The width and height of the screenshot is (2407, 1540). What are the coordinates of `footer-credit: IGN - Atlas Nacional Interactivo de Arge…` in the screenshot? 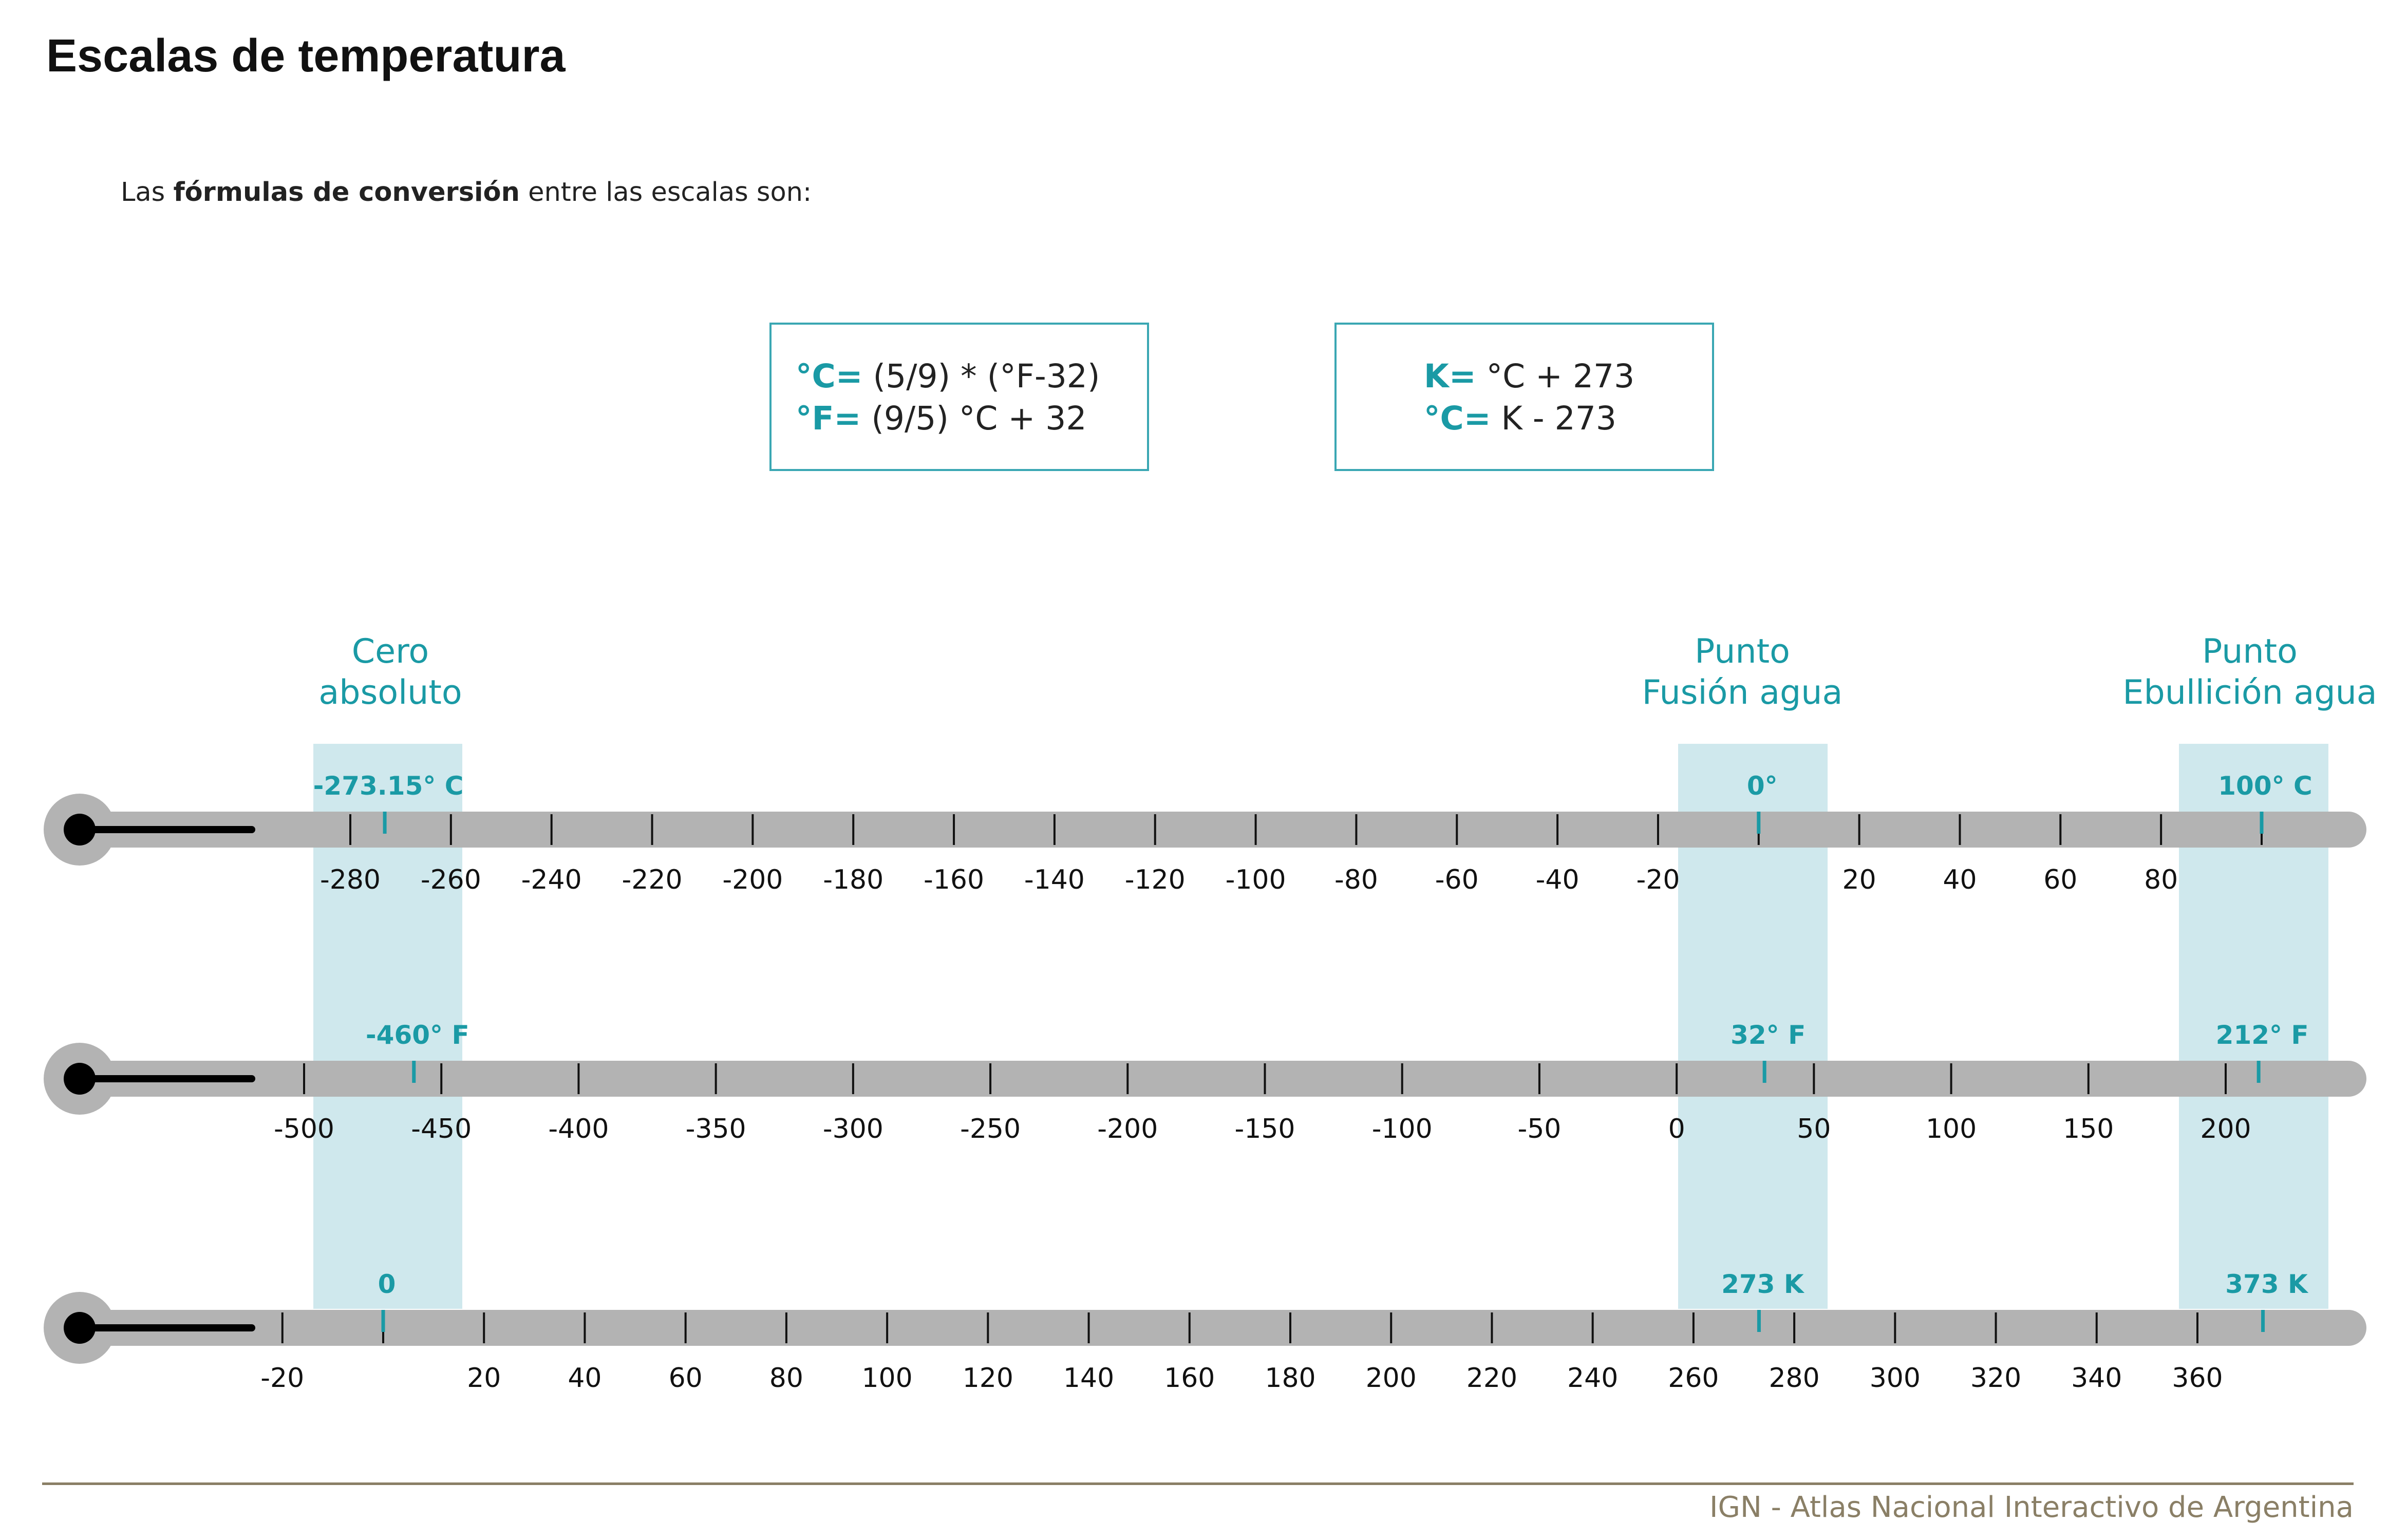 It's located at (2032, 1507).